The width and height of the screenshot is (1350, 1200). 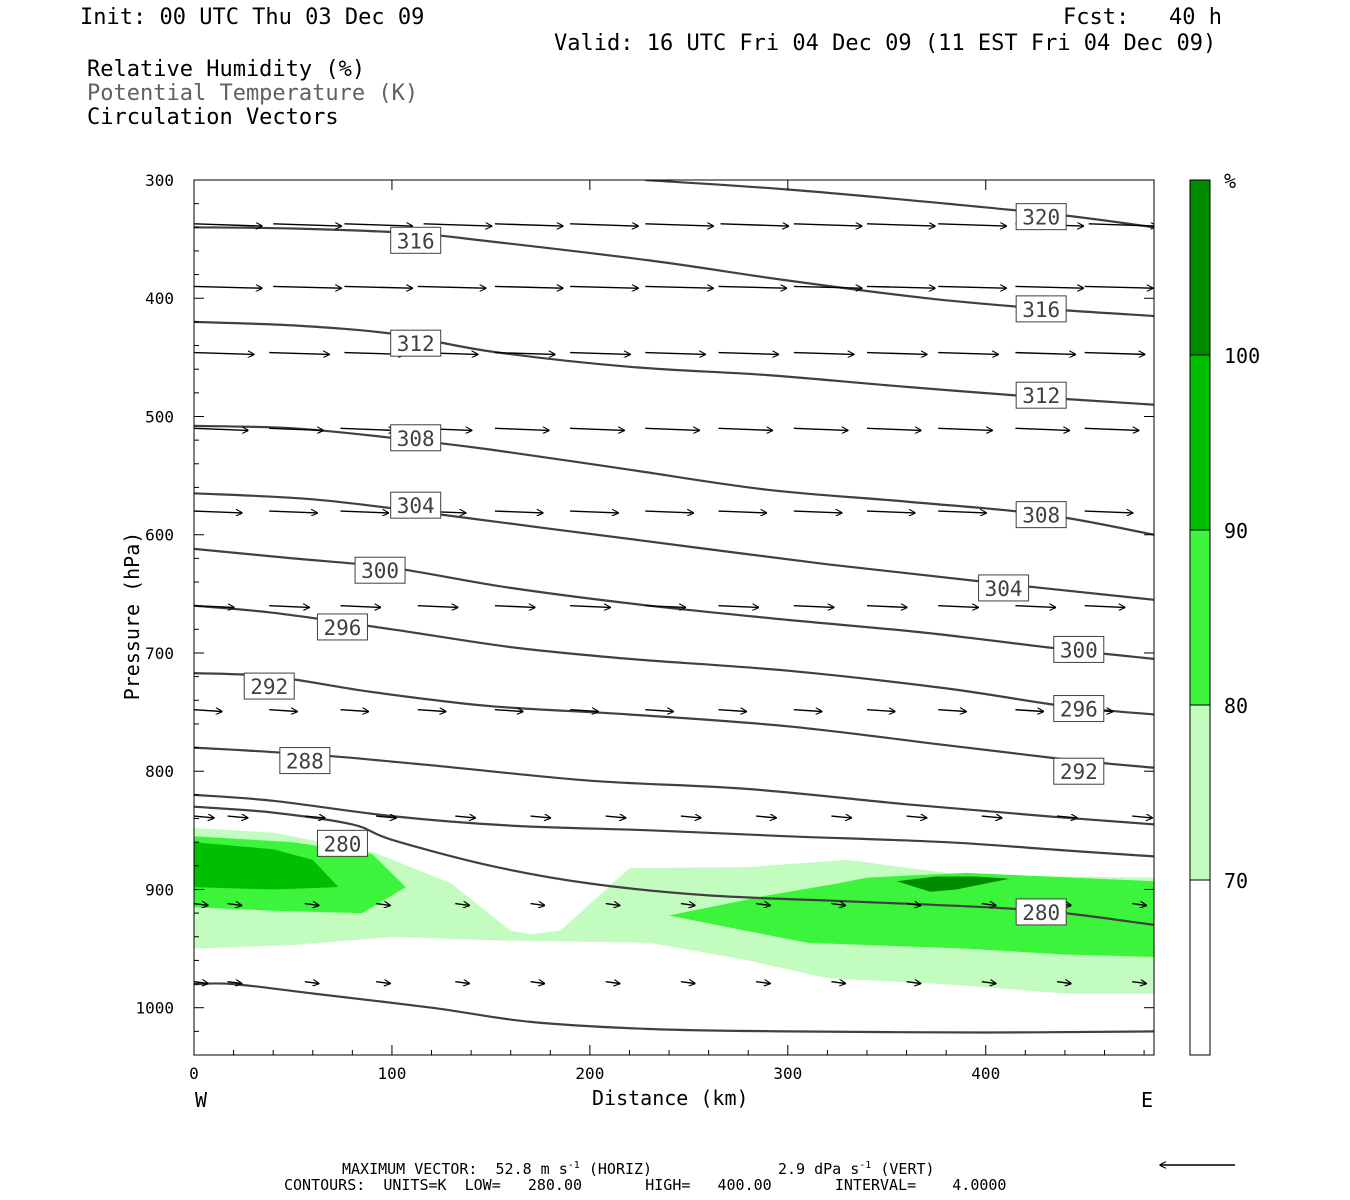 What do you see at coordinates (1236, 706) in the screenshot?
I see `colorbar-label-80: 80` at bounding box center [1236, 706].